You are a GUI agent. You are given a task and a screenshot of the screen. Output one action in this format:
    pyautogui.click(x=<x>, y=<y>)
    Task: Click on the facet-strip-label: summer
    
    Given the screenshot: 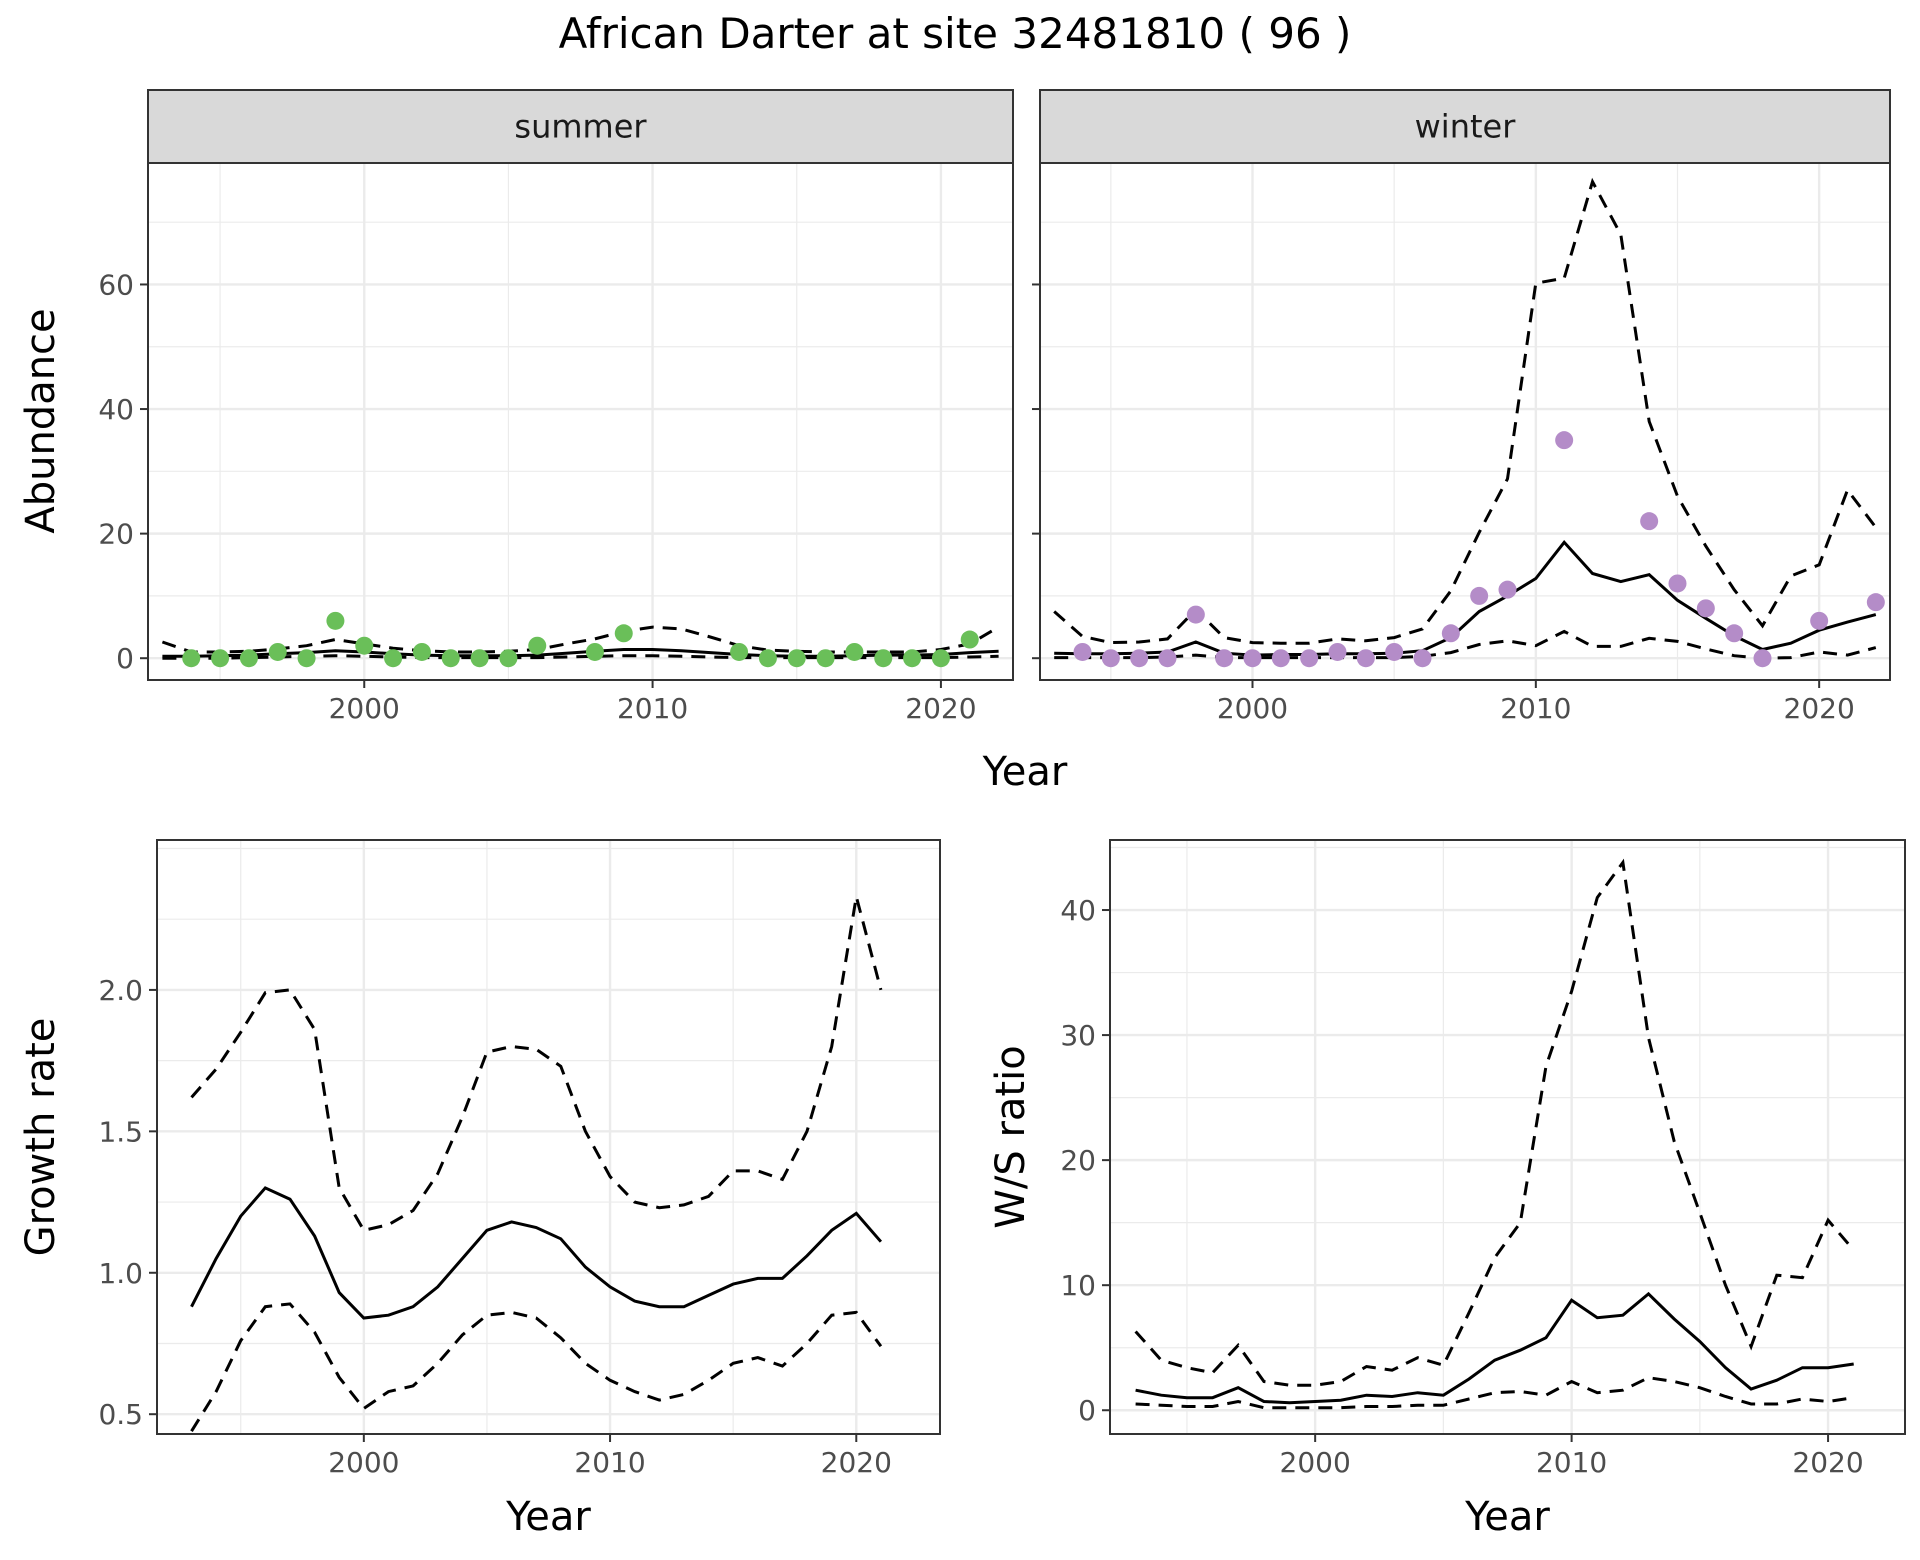 What is the action you would take?
    pyautogui.click(x=580, y=127)
    